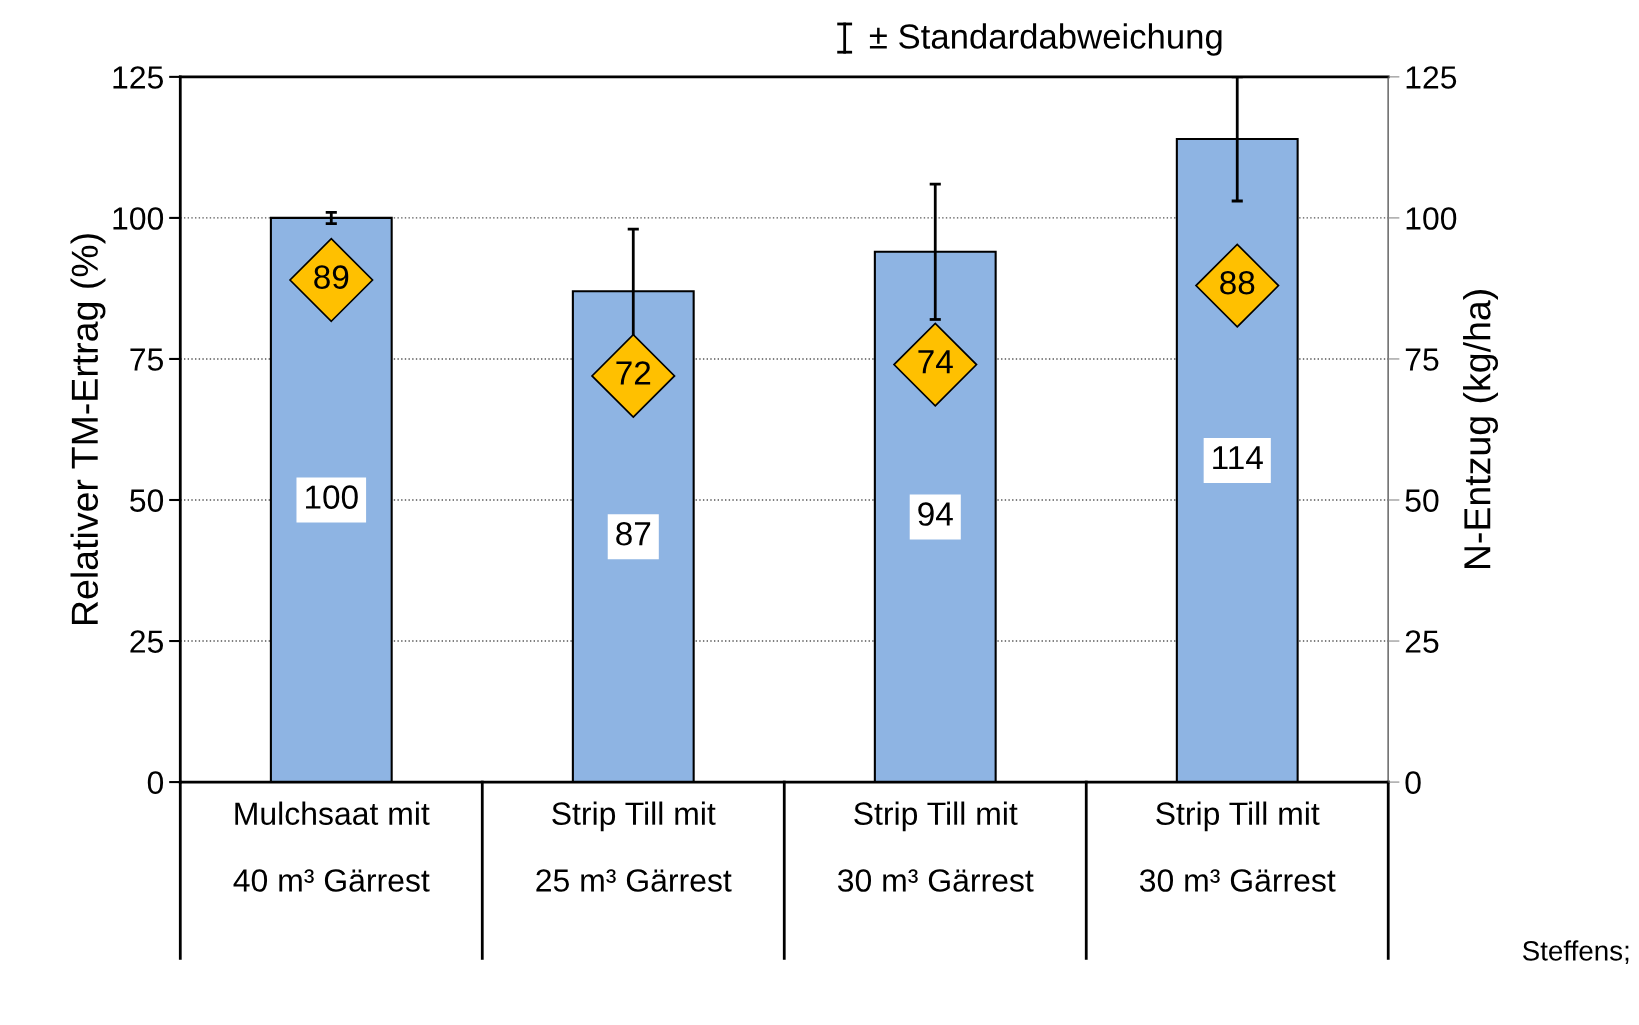  I want to click on y-tick-label: 0, so click(155, 782).